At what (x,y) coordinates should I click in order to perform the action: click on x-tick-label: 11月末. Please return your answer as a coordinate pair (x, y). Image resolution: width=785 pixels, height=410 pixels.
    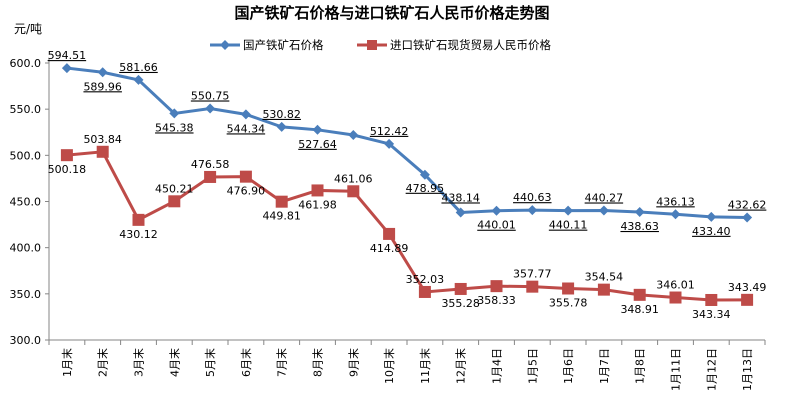
    Looking at the image, I should click on (425, 366).